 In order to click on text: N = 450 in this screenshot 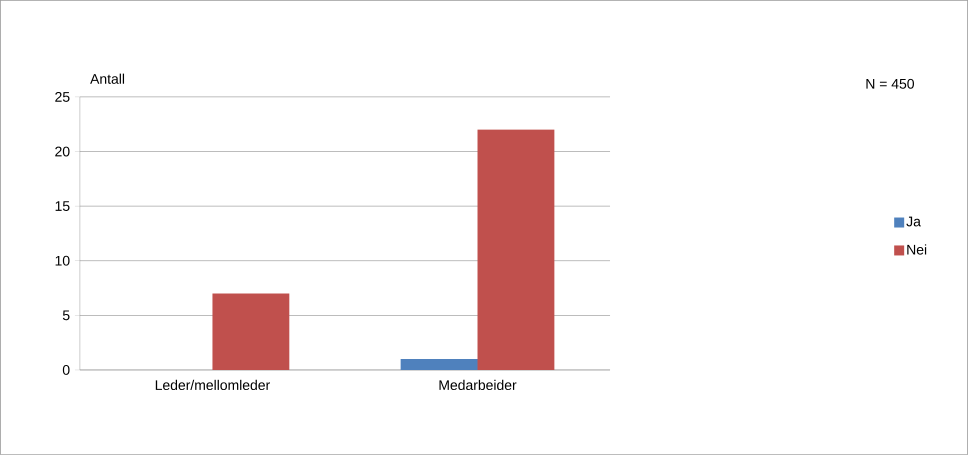, I will do `click(890, 83)`.